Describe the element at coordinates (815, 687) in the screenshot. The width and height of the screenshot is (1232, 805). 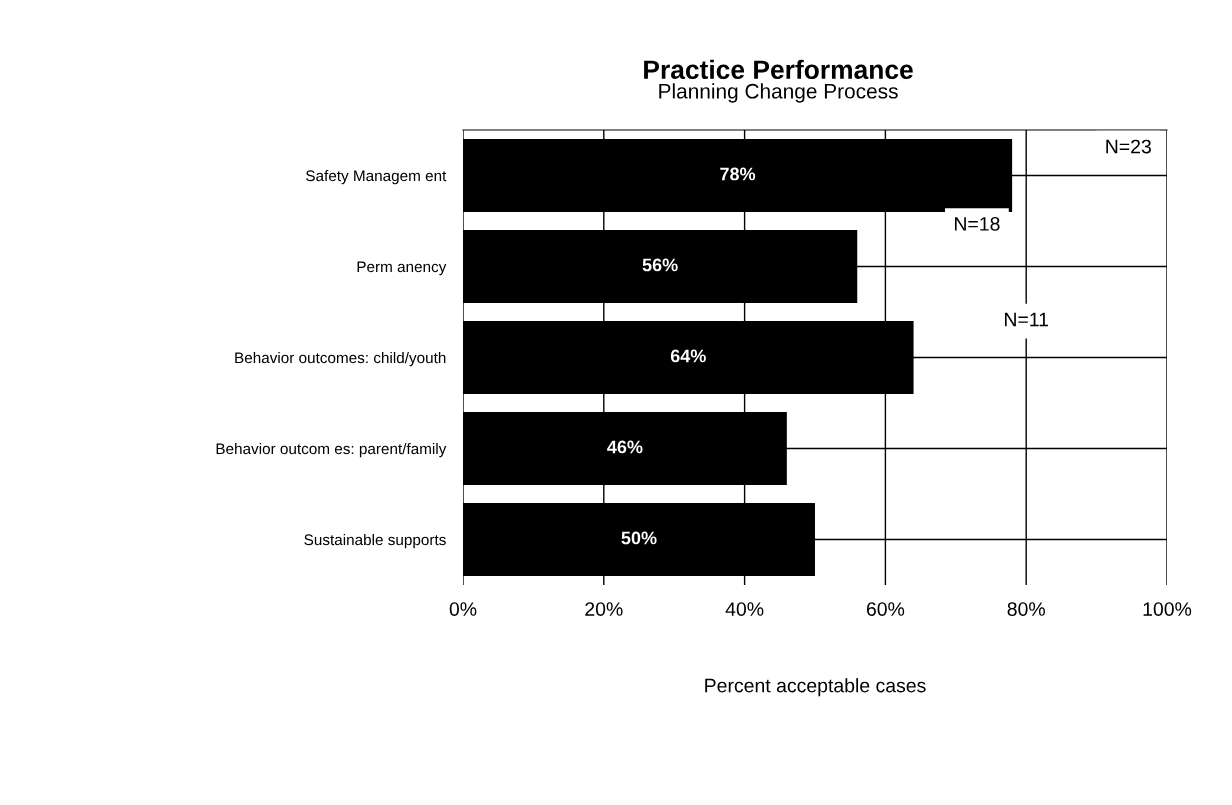
I see `x-axis-title: Percent acceptable cases` at that location.